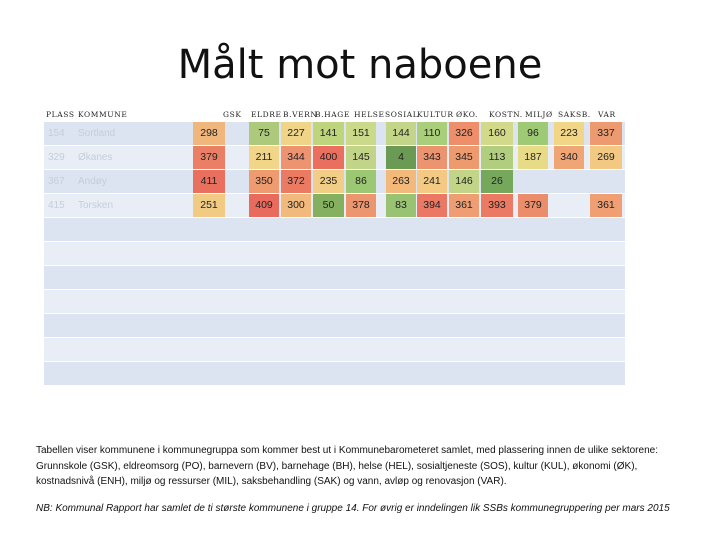 The width and height of the screenshot is (720, 540). I want to click on score-cell: 340, so click(569, 157).